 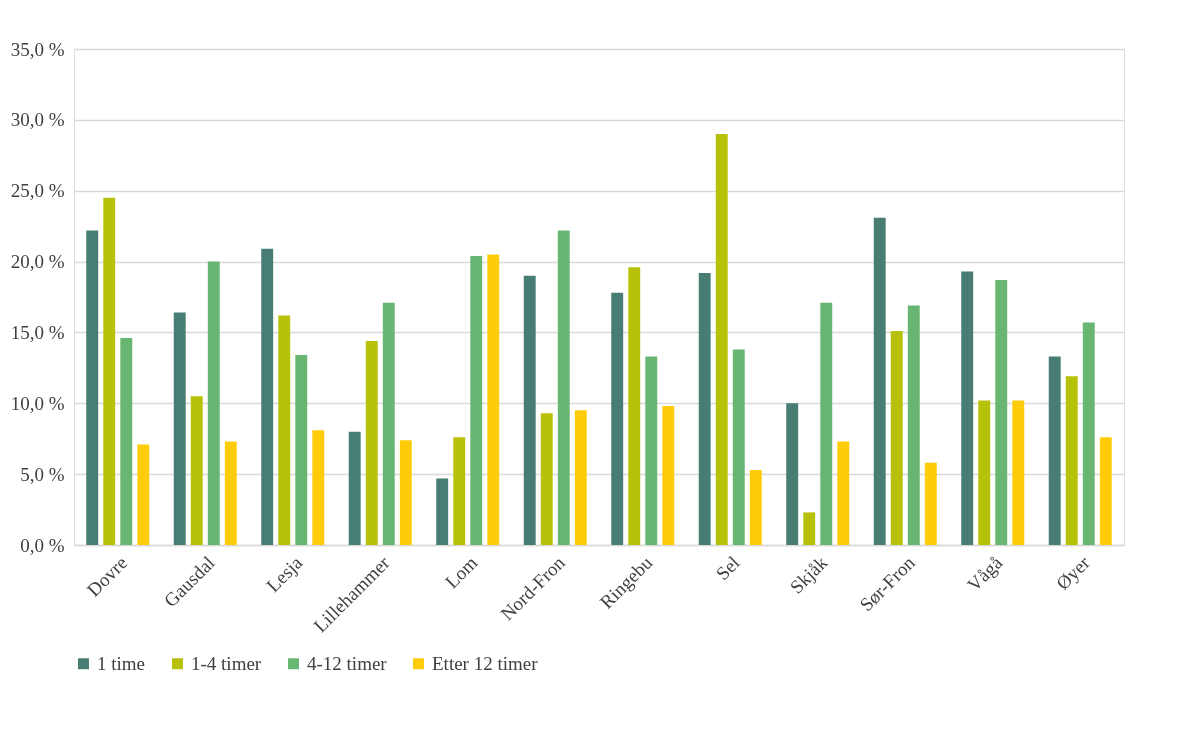 What do you see at coordinates (37, 49) in the screenshot?
I see `y-tick-label: 35,0 %` at bounding box center [37, 49].